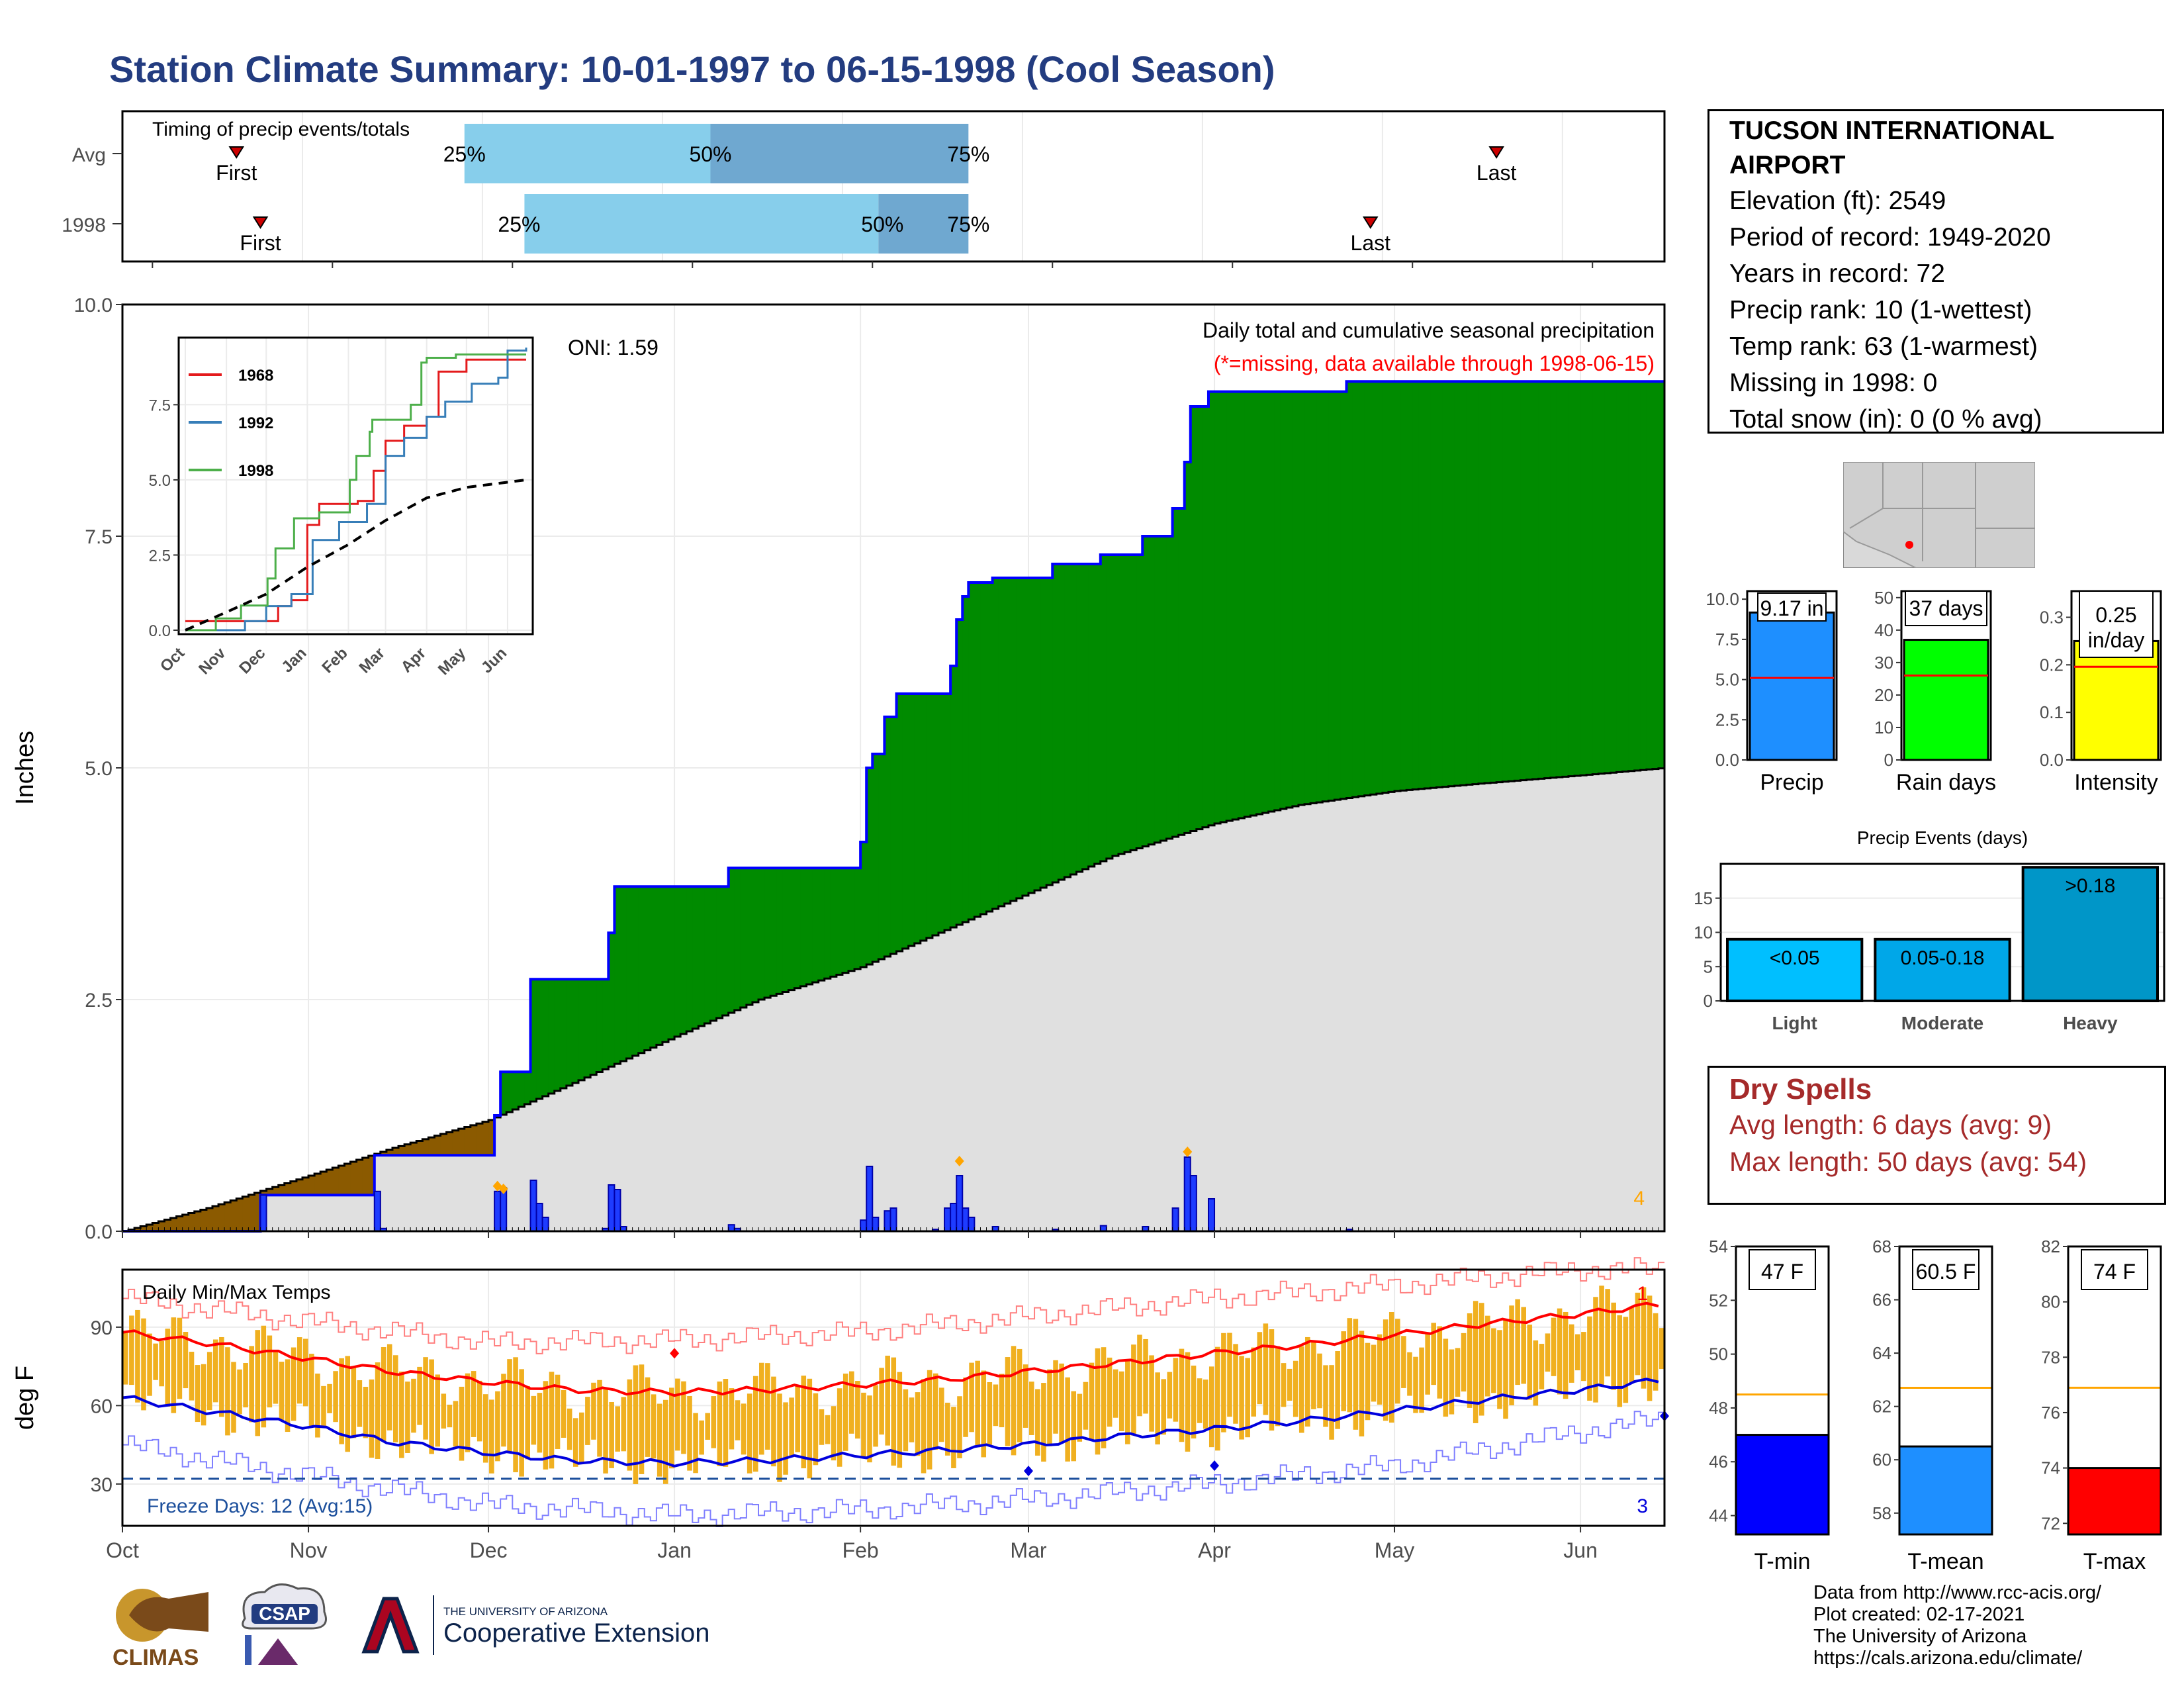 The image size is (2184, 1688). Describe the element at coordinates (1727, 639) in the screenshot. I see `summary-tick-label: 7.5` at that location.